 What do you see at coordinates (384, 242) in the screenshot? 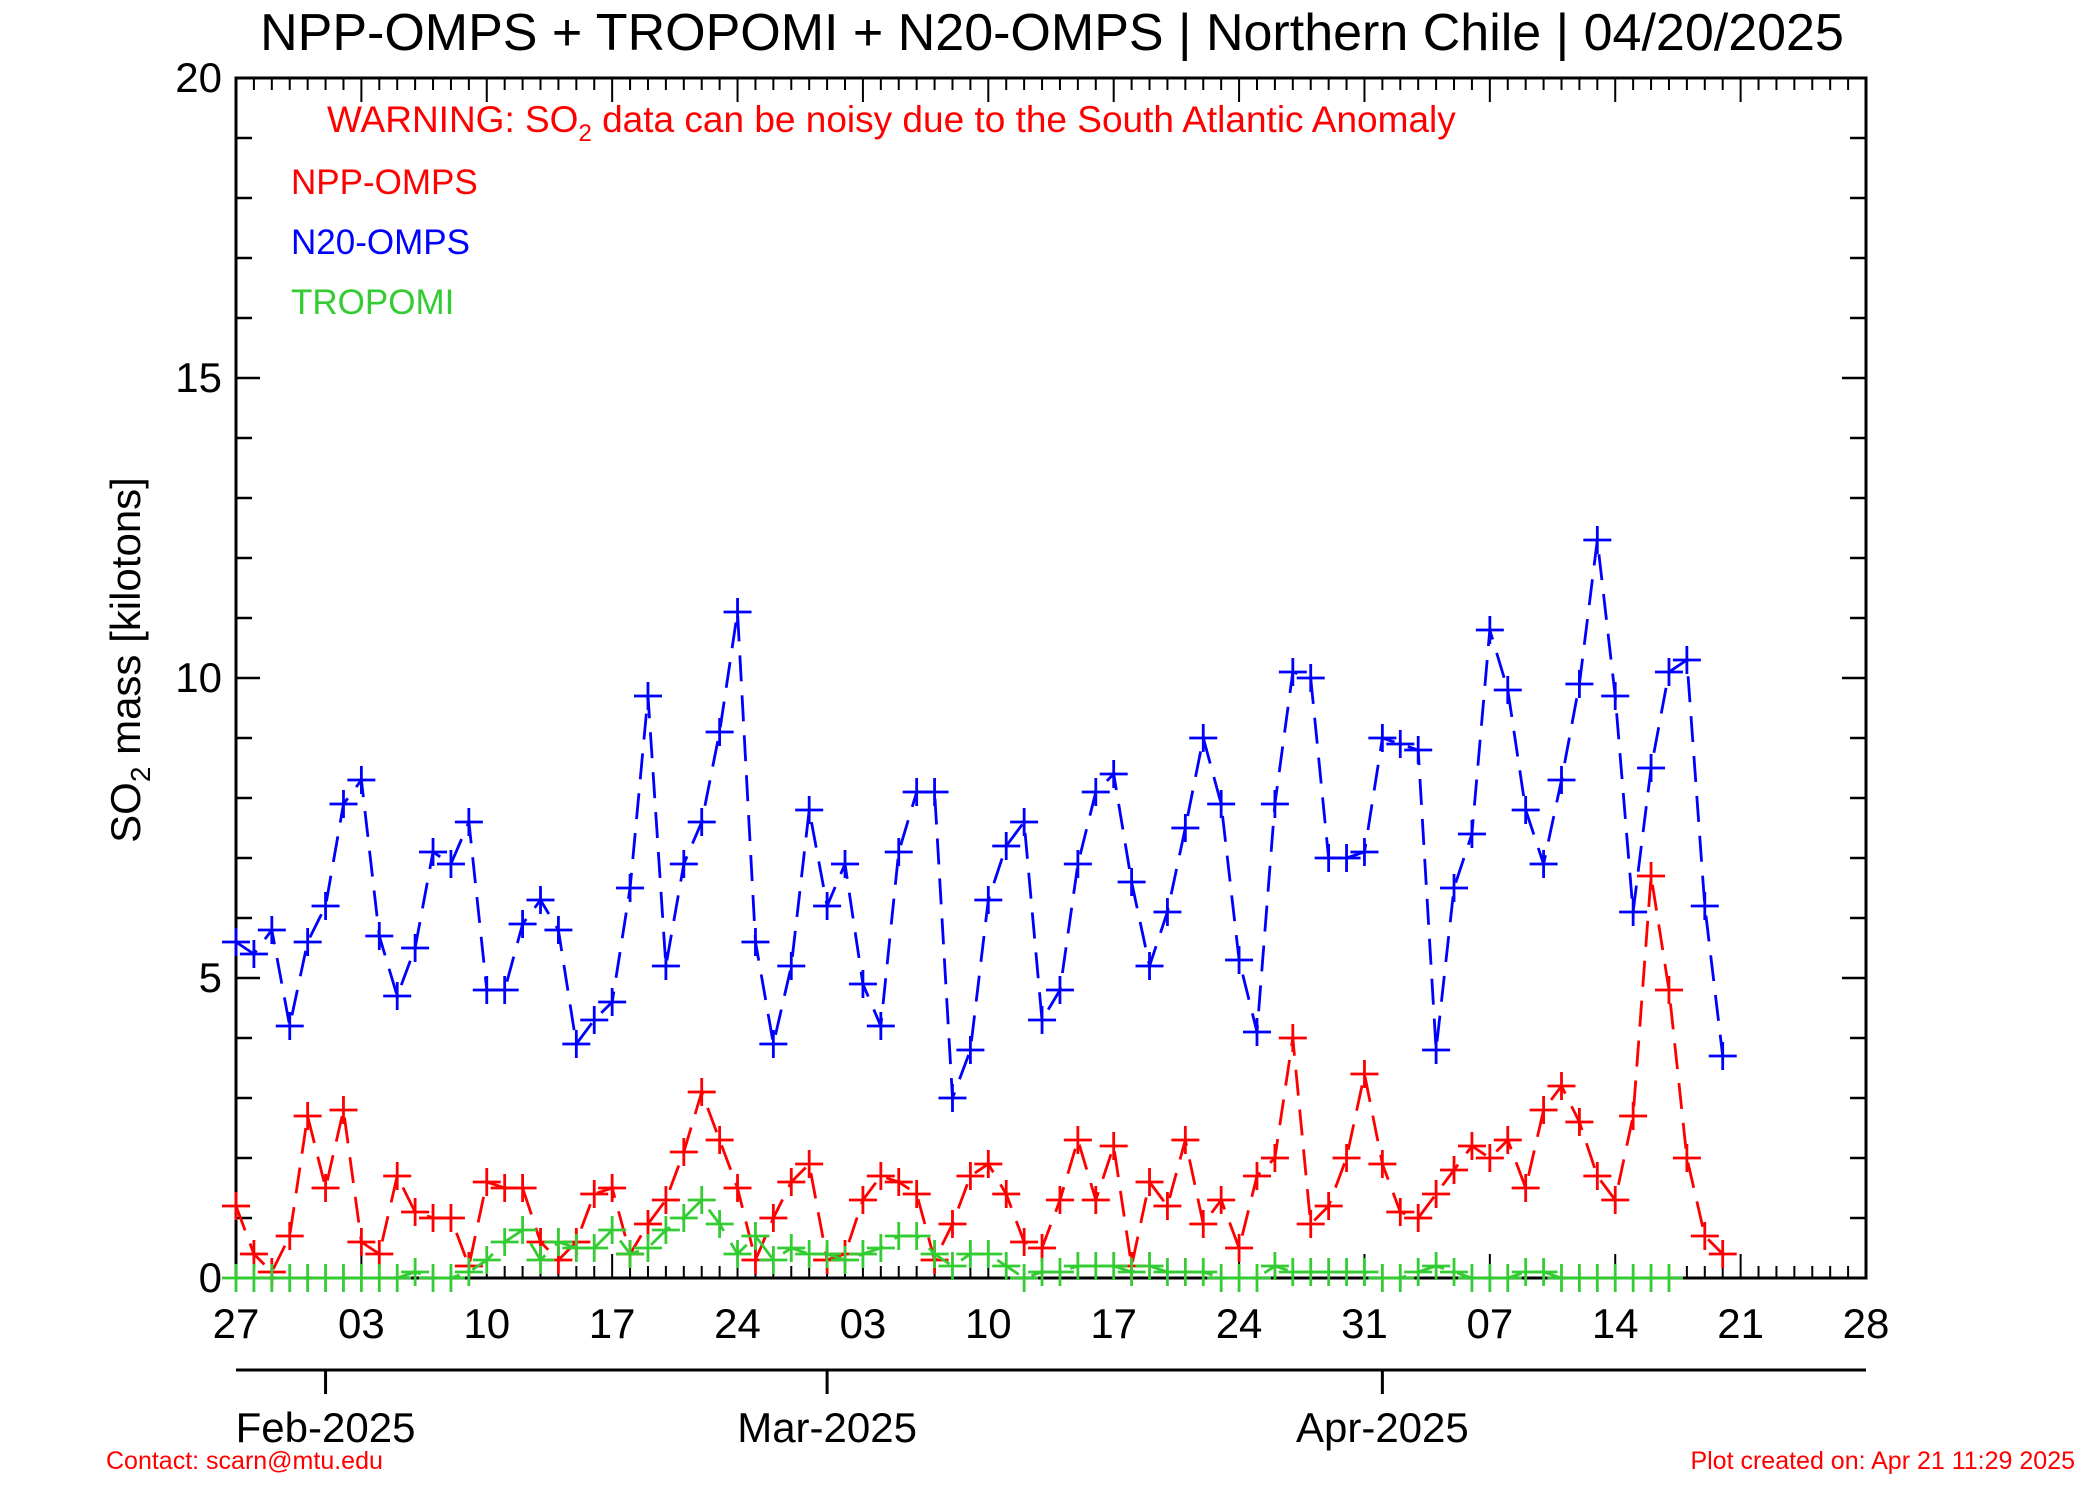
I see `legend: NPP-OMPS N20-OMPS TROPOMI` at bounding box center [384, 242].